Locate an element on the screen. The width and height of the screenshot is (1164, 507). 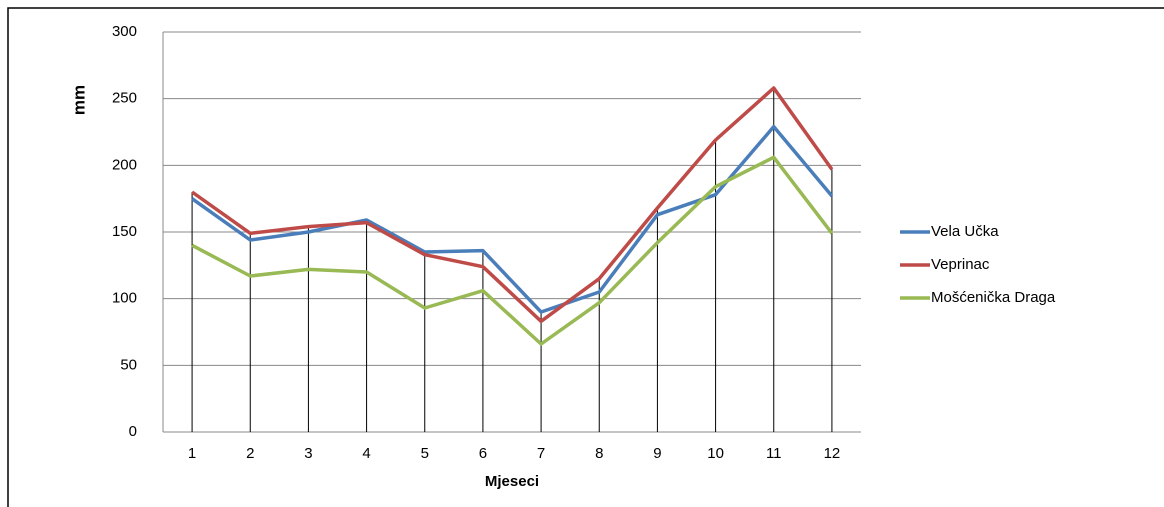
x-tick-label: 9 is located at coordinates (657, 453).